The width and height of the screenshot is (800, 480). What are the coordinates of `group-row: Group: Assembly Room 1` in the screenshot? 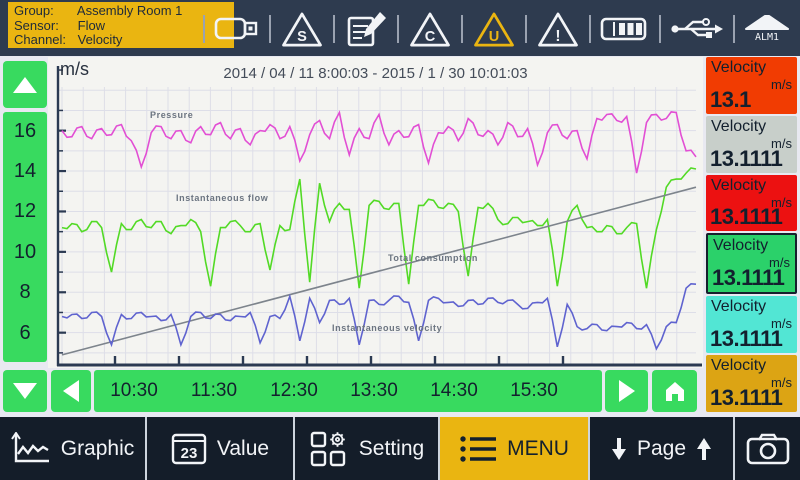 It's located at (124, 11).